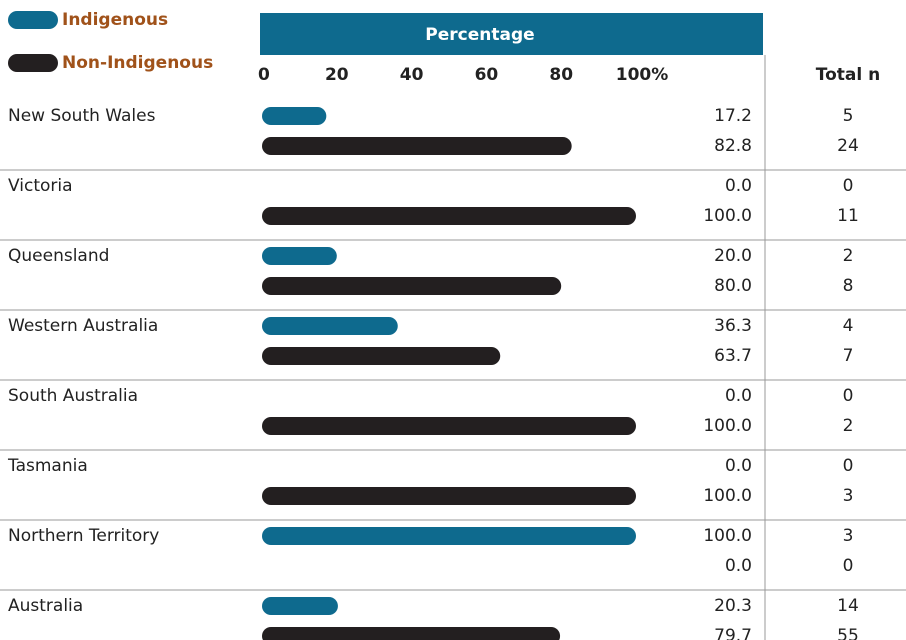  What do you see at coordinates (733, 606) in the screenshot?
I see `value-label: 20.3` at bounding box center [733, 606].